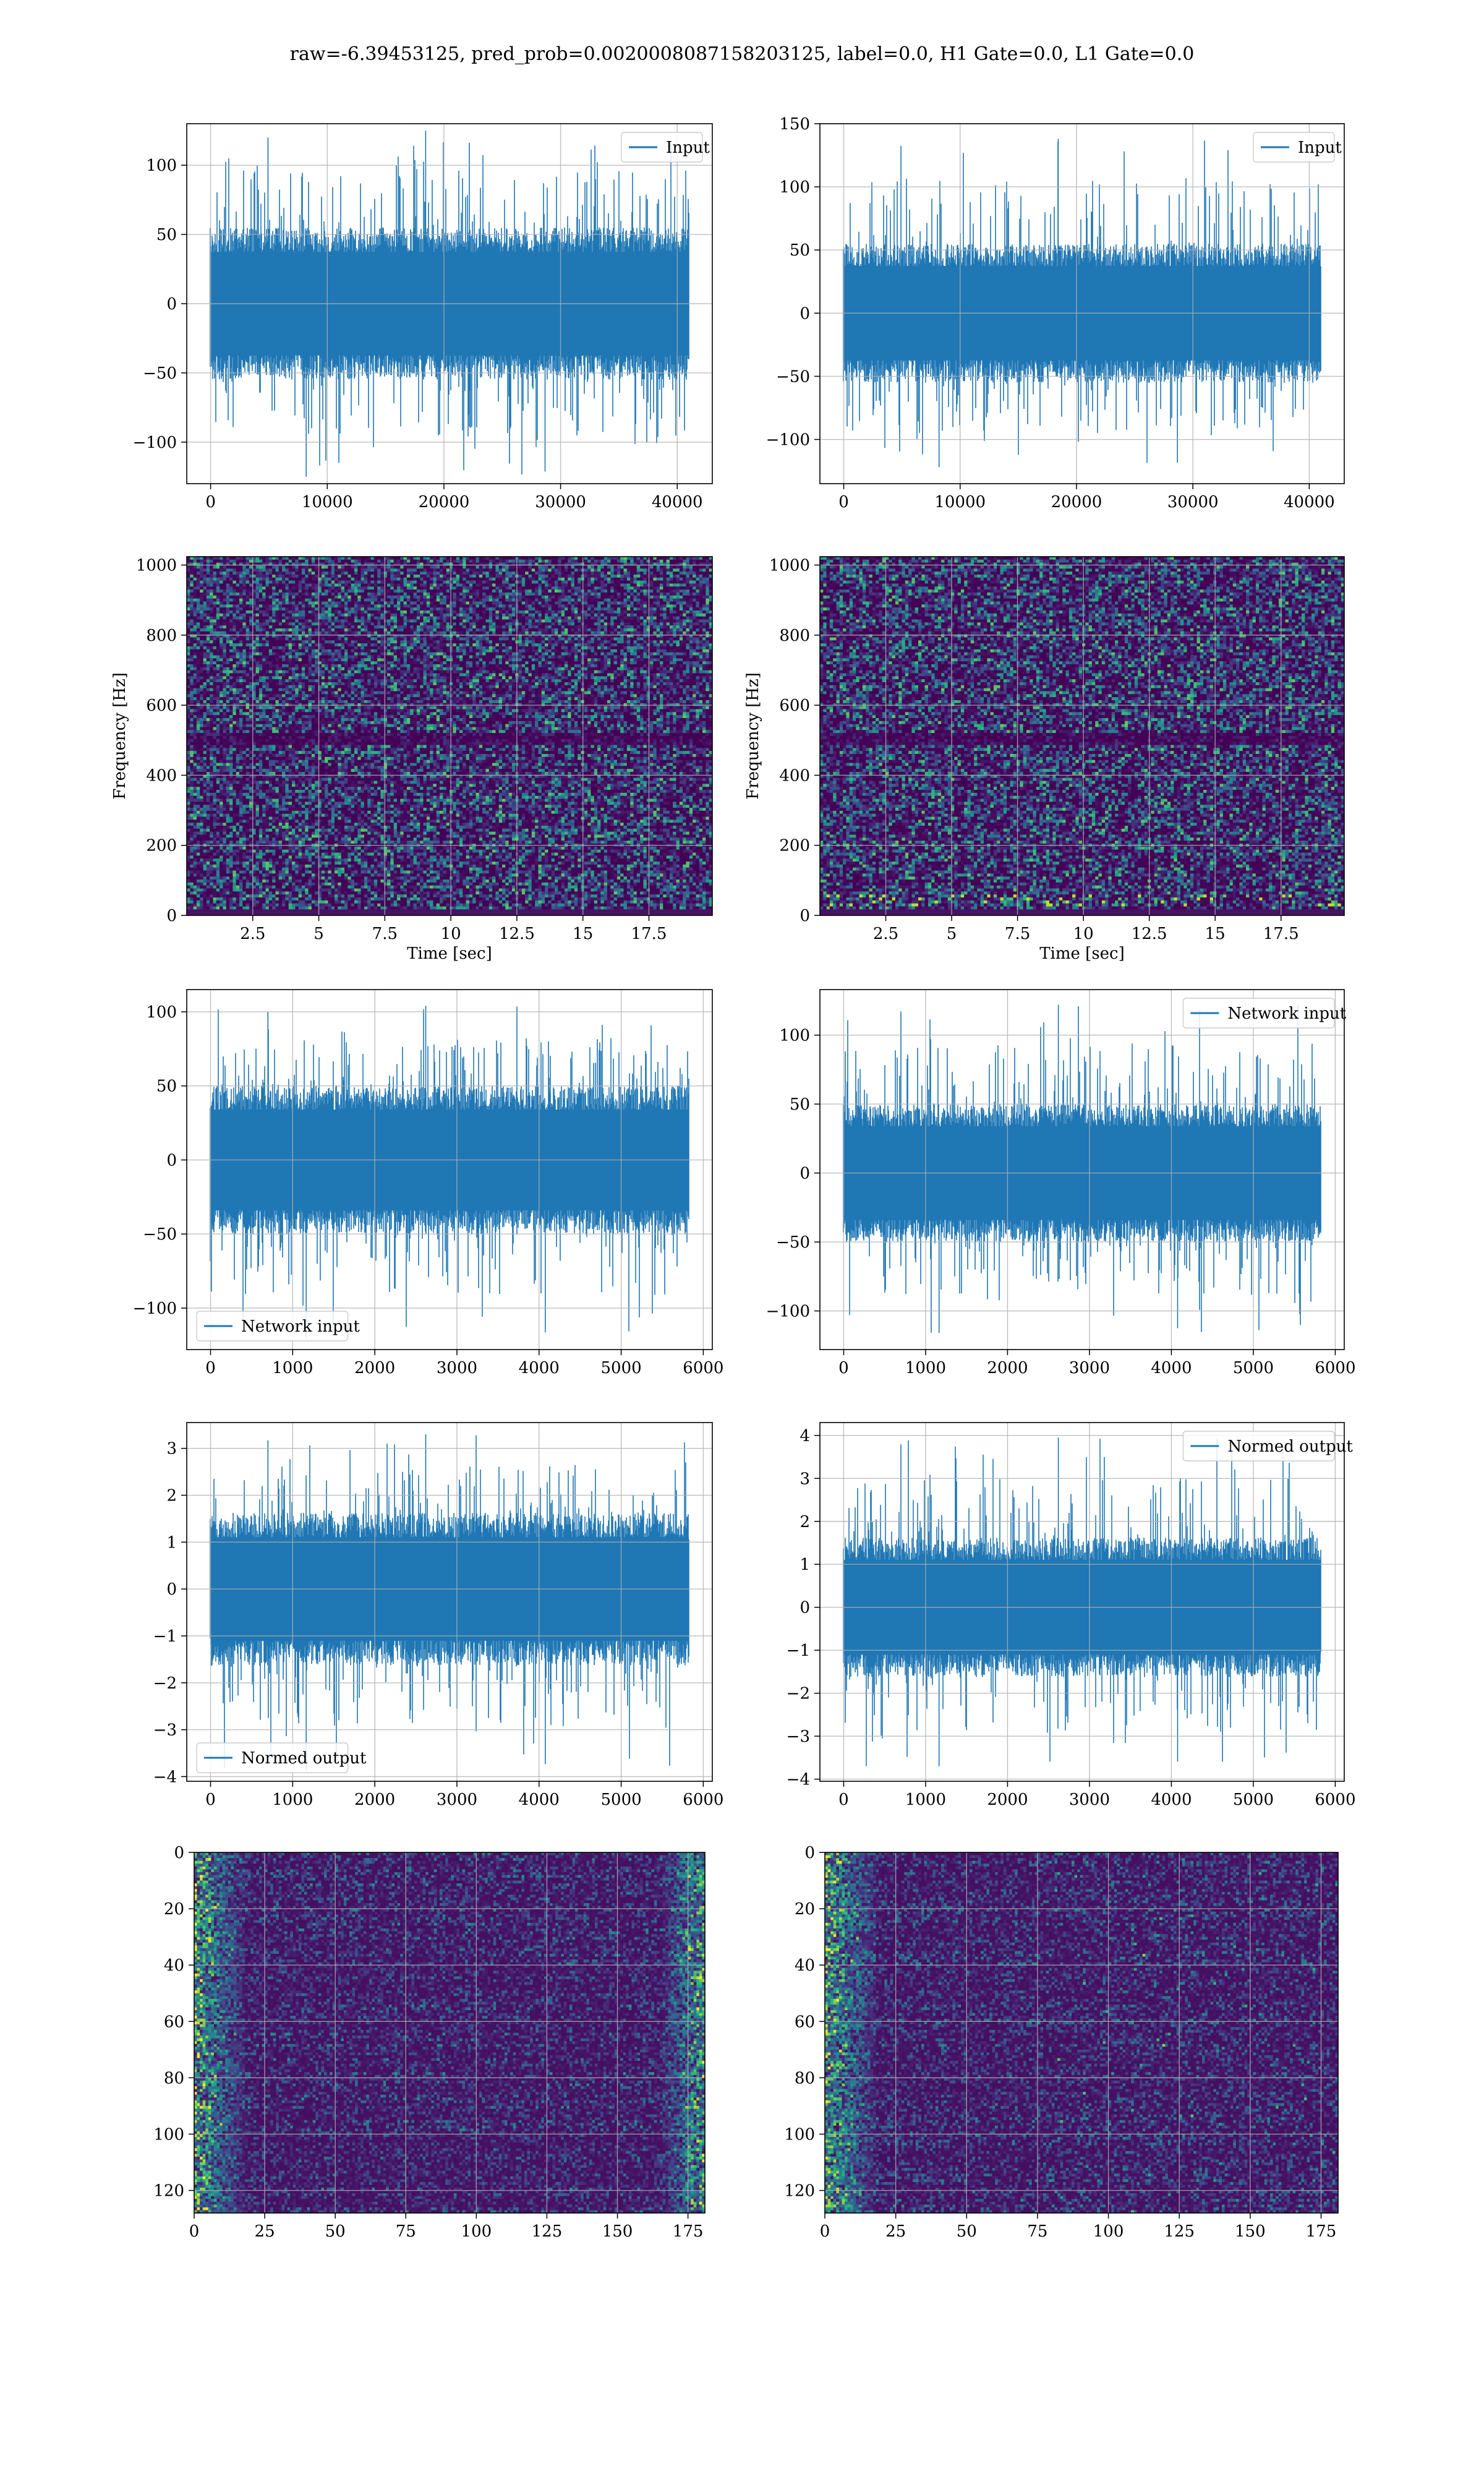 The height and width of the screenshot is (2474, 1484). I want to click on x-tick-label: 12.5, so click(517, 934).